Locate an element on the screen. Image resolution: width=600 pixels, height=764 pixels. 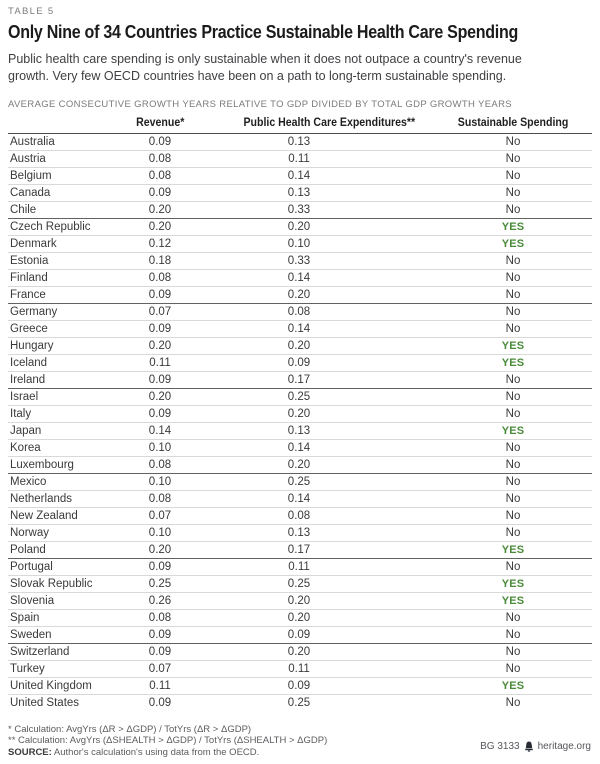
table-row: New Zealand 0.07 0.08 No is located at coordinates (300, 516).